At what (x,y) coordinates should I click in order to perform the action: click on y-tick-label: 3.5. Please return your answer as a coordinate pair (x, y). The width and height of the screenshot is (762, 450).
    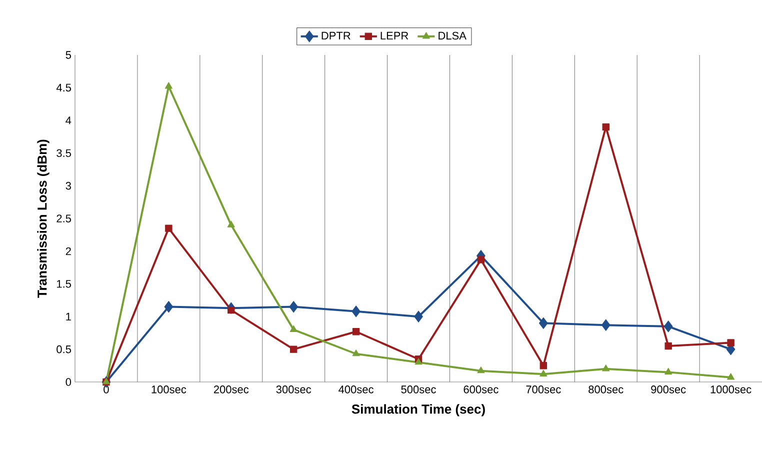
    Looking at the image, I should click on (63, 153).